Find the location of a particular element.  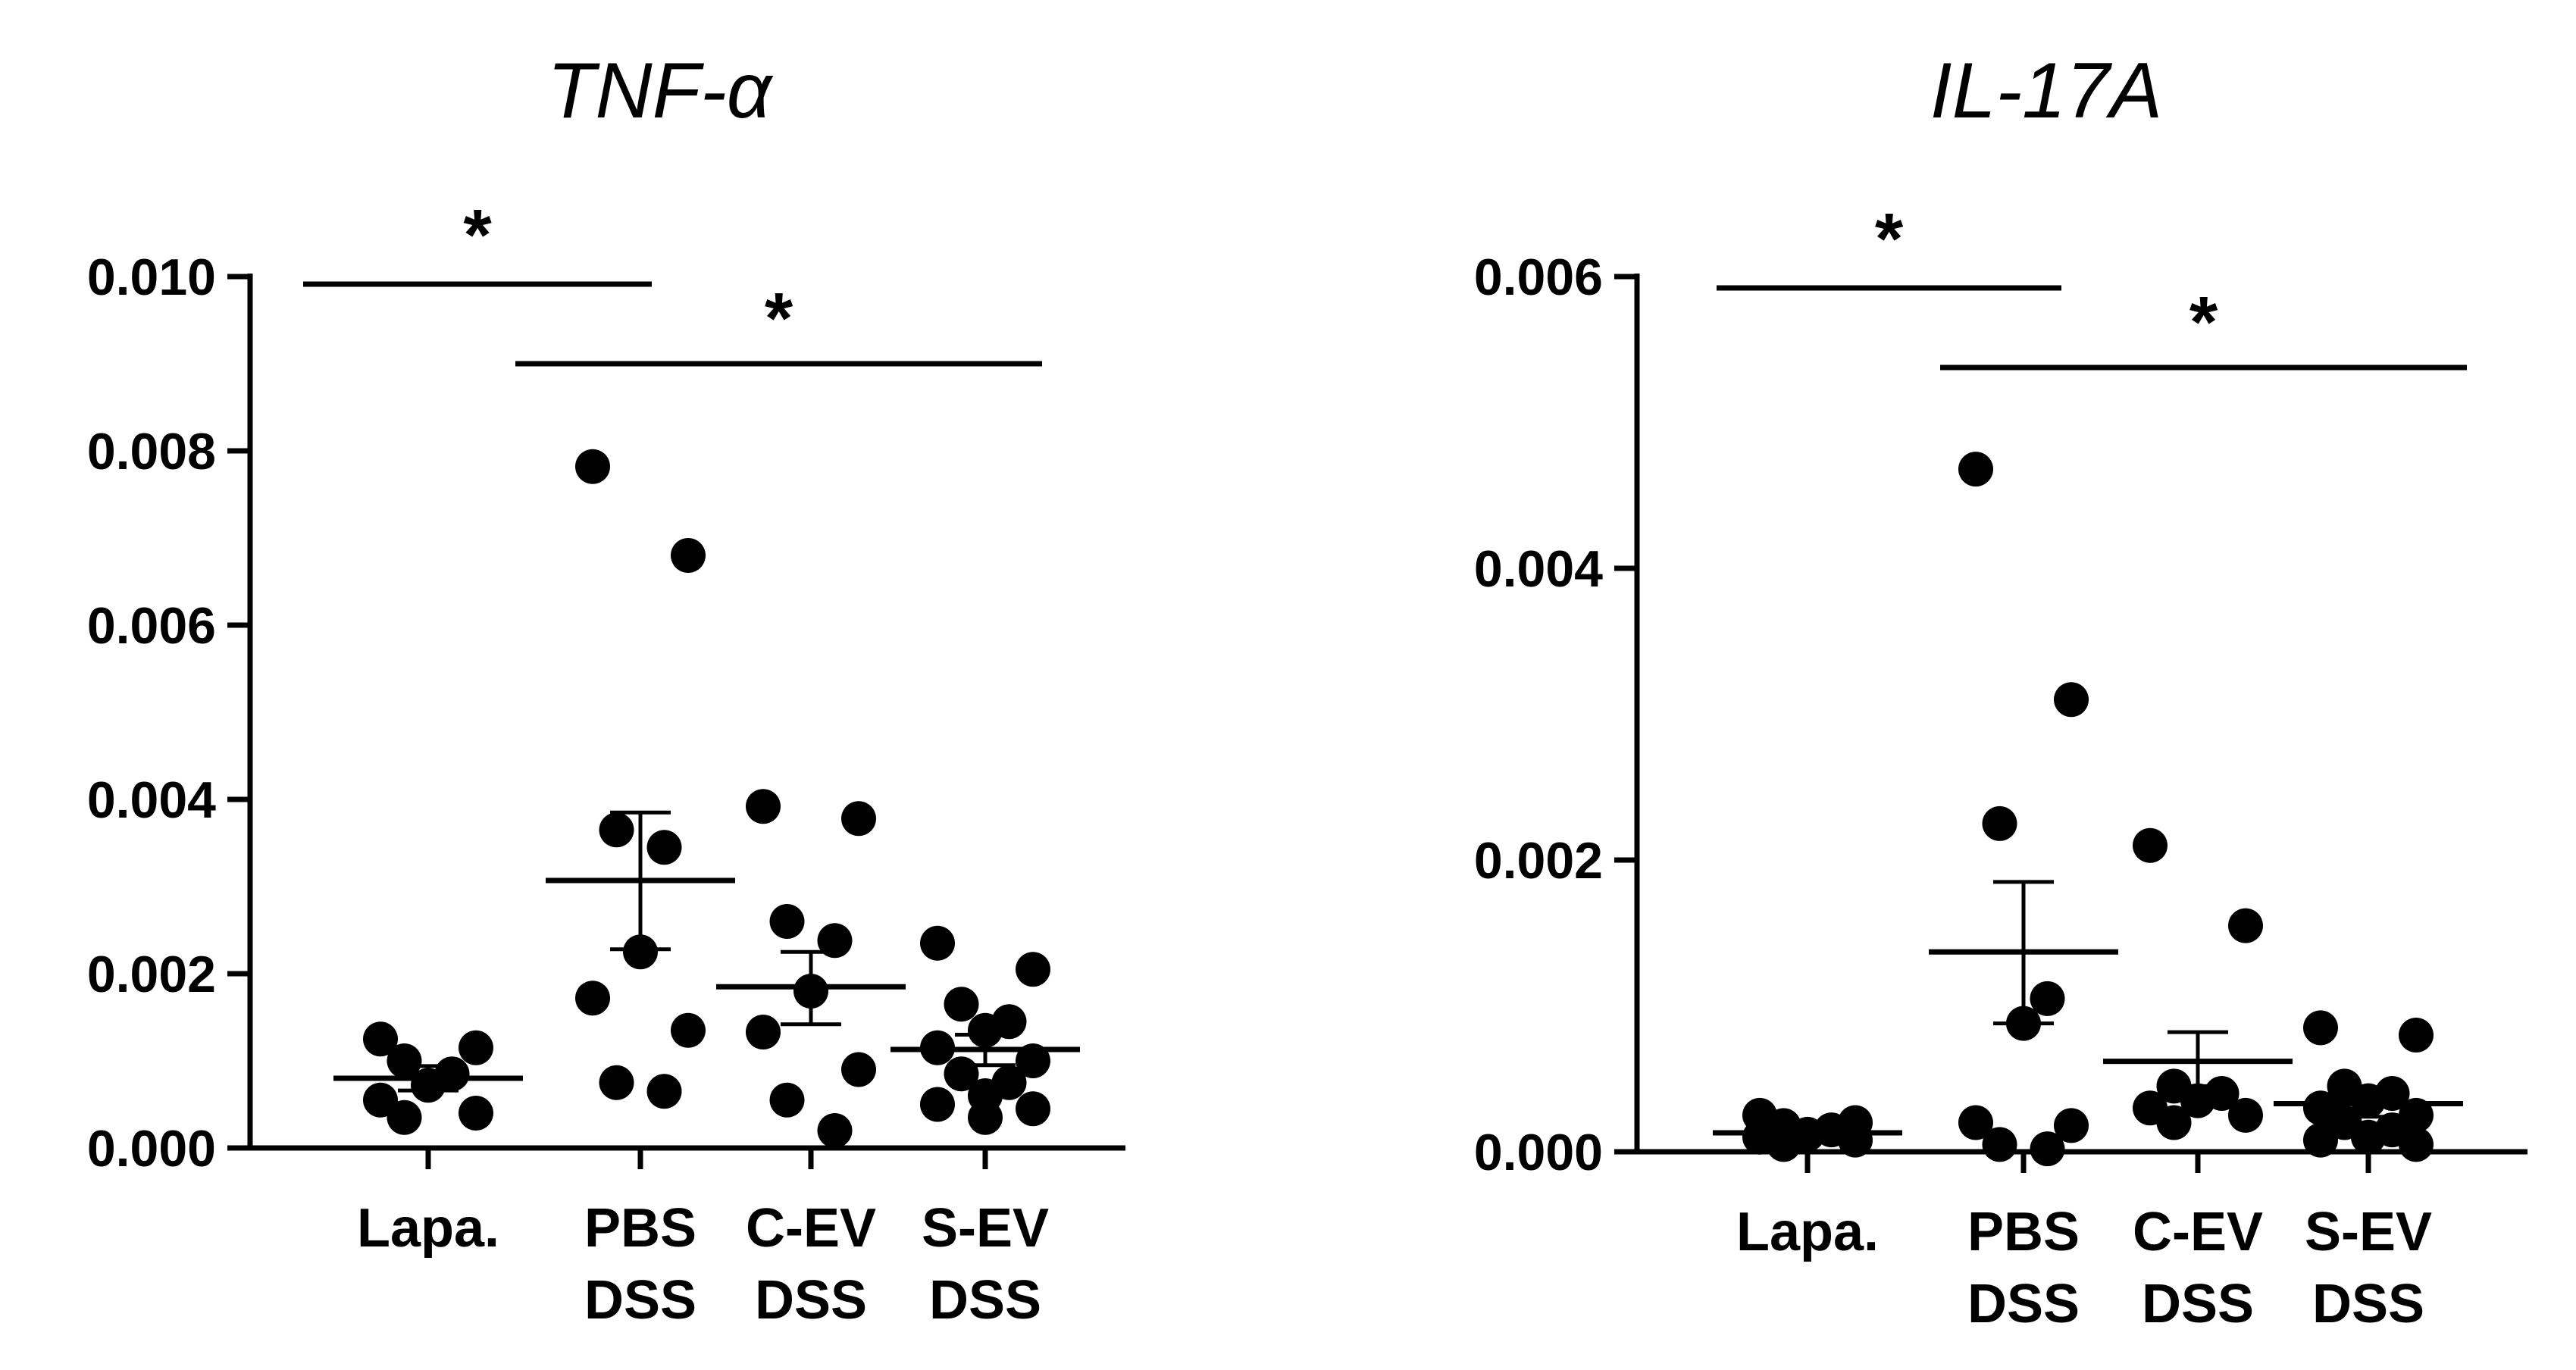

y-tick-label: 0.010 is located at coordinates (152, 277).